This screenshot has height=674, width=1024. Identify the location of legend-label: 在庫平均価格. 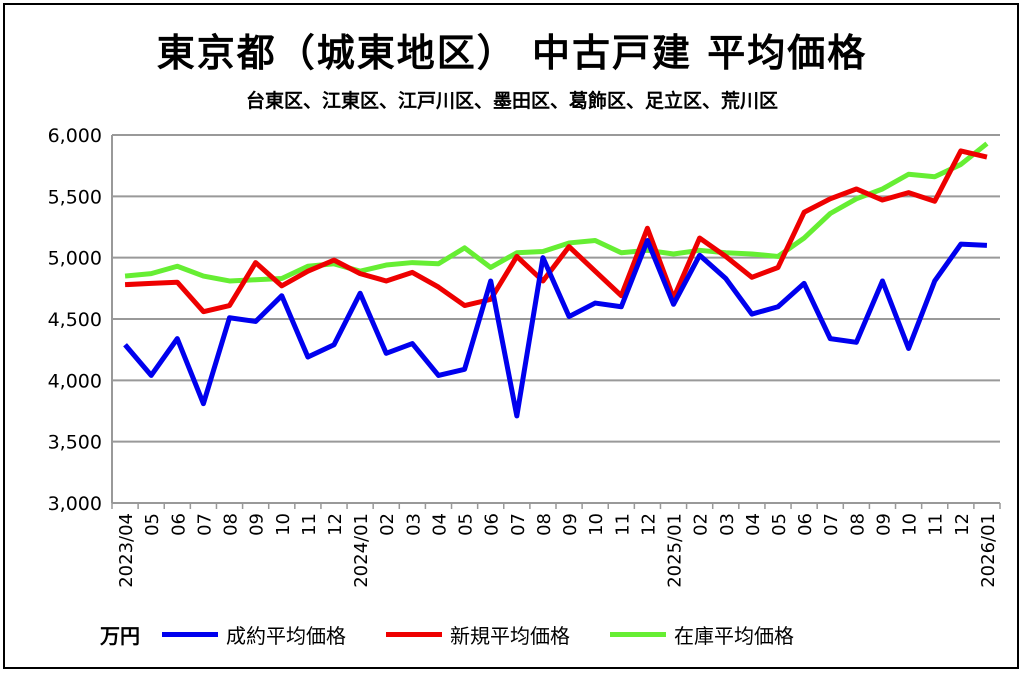
(734, 636).